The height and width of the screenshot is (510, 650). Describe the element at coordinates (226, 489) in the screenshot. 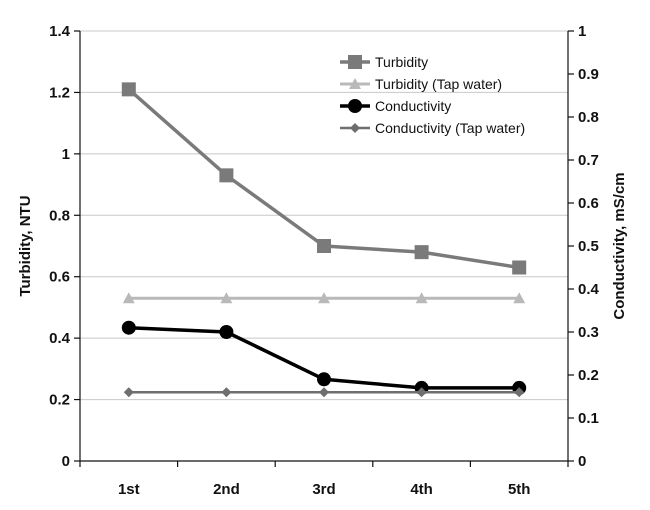

I see `x-tick-label: 2nd` at that location.